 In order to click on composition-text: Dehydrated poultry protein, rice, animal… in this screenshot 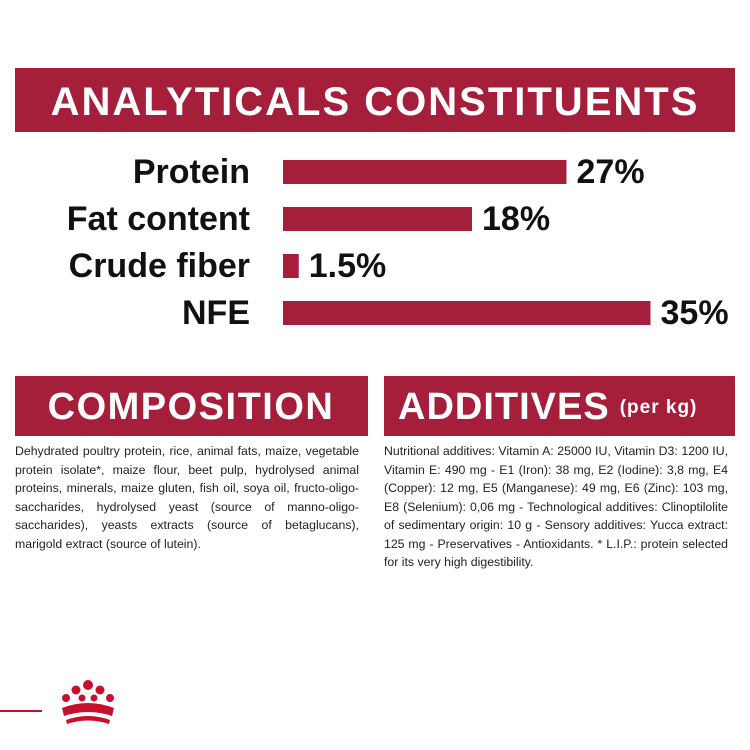, I will do `click(187, 497)`.